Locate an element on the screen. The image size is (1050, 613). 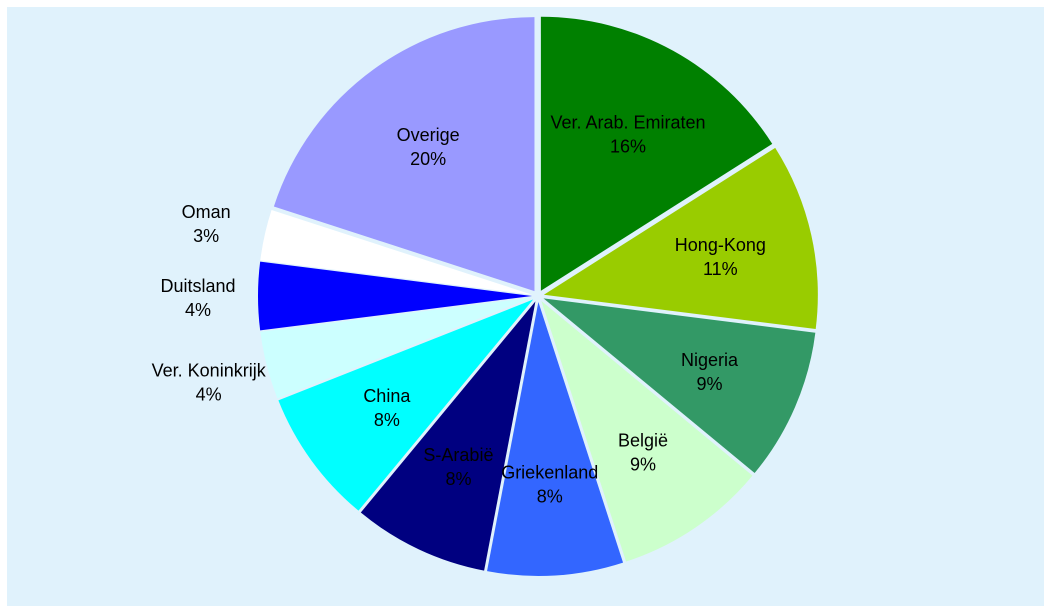
pie-label-nigeria: Nigeria 9% is located at coordinates (710, 372).